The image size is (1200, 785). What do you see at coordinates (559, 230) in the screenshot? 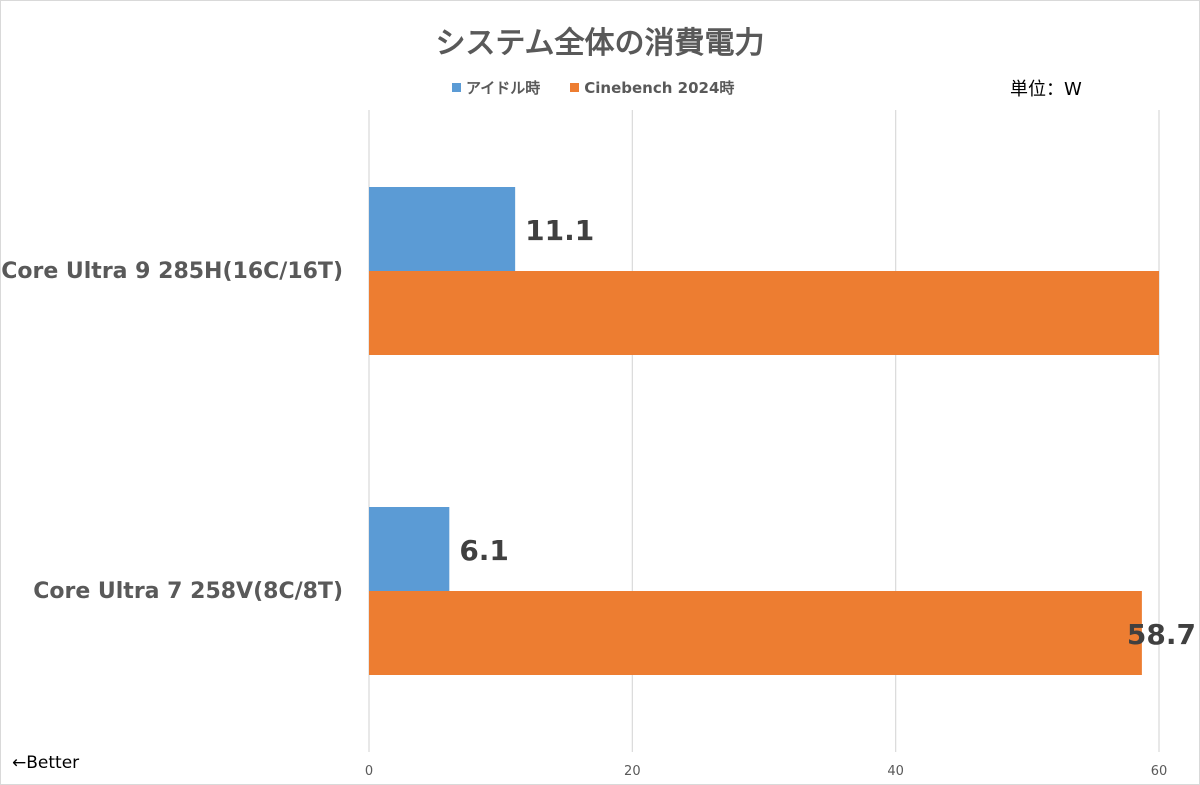
I see `data-label: 11.1` at bounding box center [559, 230].